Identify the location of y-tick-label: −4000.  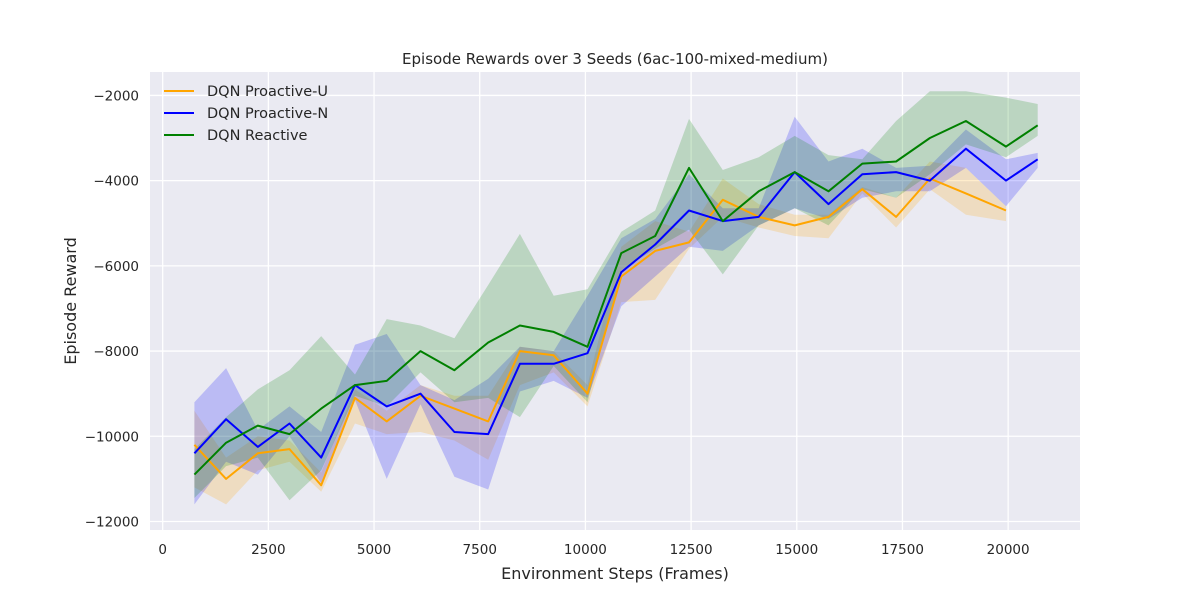
(116, 182).